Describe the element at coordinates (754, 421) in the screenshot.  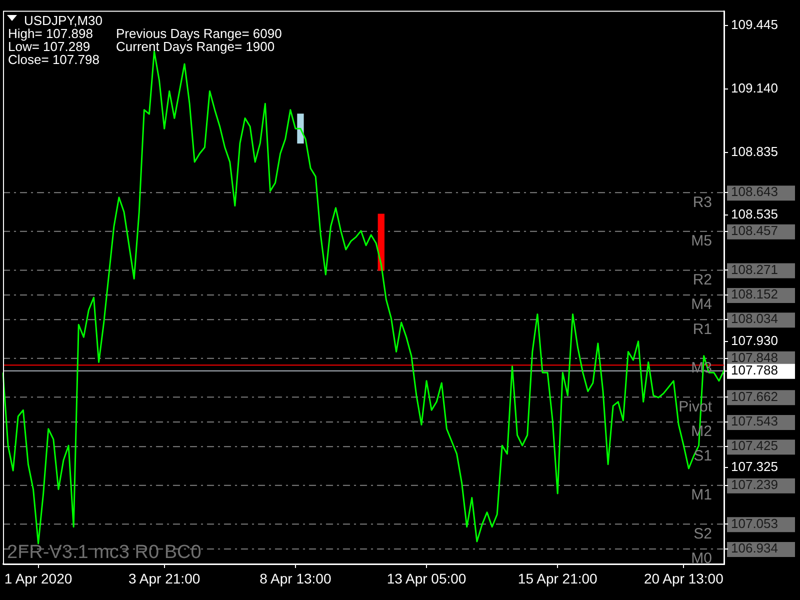
I see `y-tick-label: 107.543` at that location.